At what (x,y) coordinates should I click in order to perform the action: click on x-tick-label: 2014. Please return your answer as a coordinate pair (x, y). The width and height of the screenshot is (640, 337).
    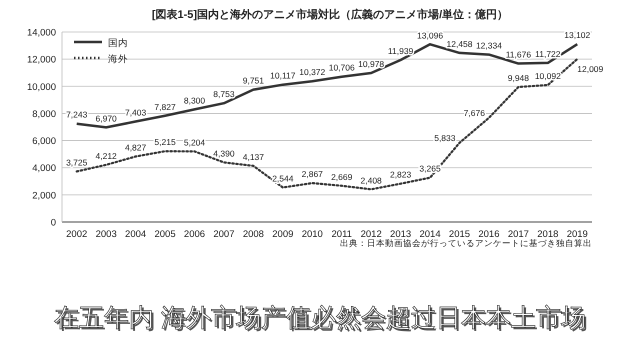
    Looking at the image, I should click on (430, 234).